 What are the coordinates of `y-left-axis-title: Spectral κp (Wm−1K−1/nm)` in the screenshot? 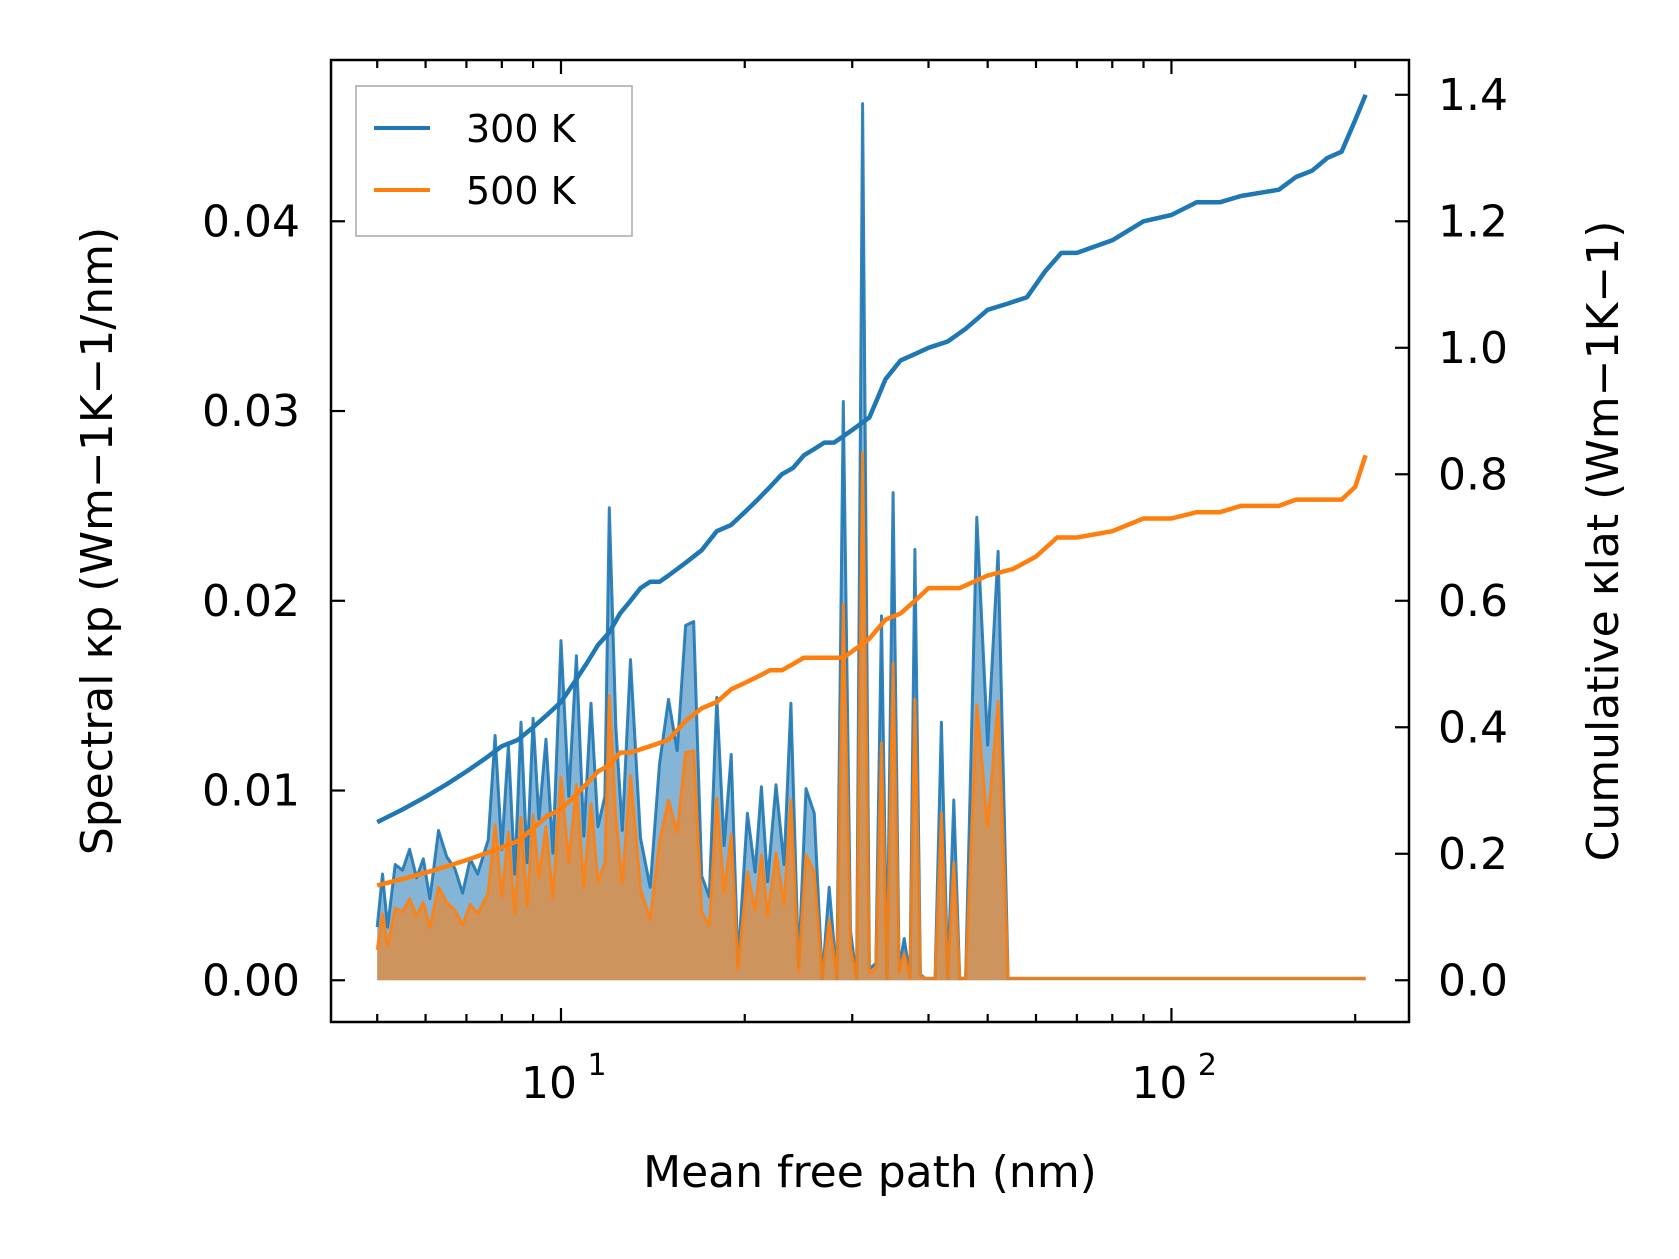 It's located at (97, 541).